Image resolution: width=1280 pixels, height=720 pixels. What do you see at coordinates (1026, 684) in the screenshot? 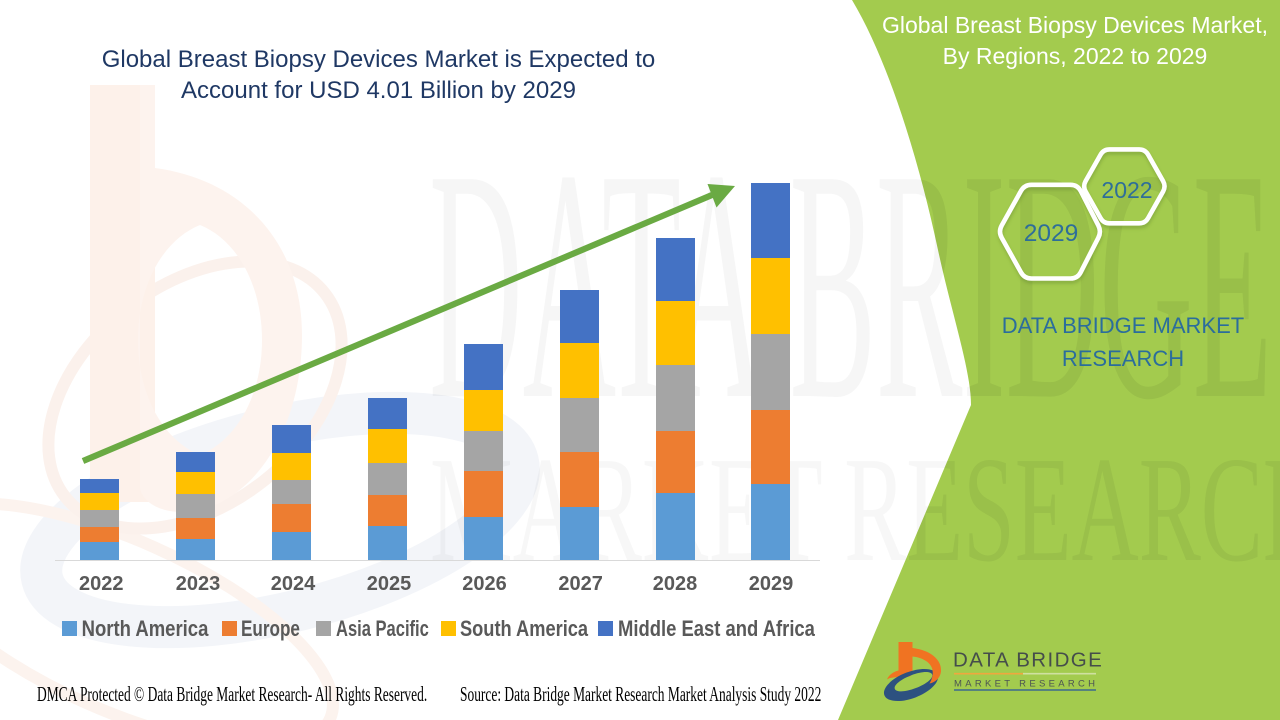
I see `svg-text: MARKET RESEARCH` at bounding box center [1026, 684].